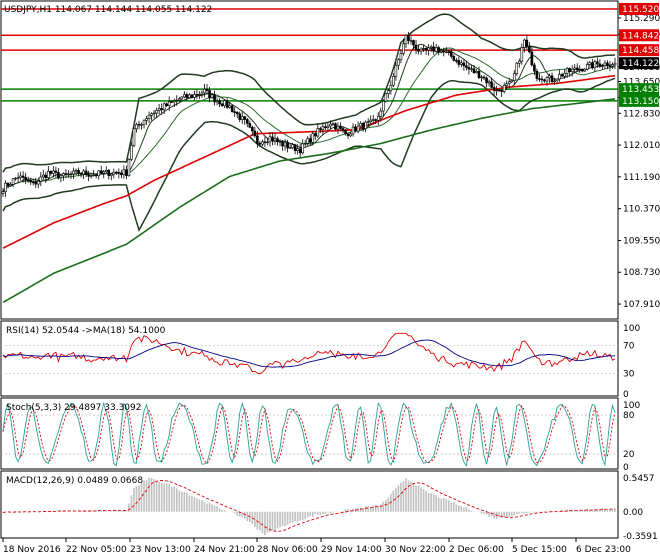 Image resolution: width=660 pixels, height=560 pixels. What do you see at coordinates (320, 362) in the screenshot?
I see `rsi-pane: 100 70 30 0` at bounding box center [320, 362].